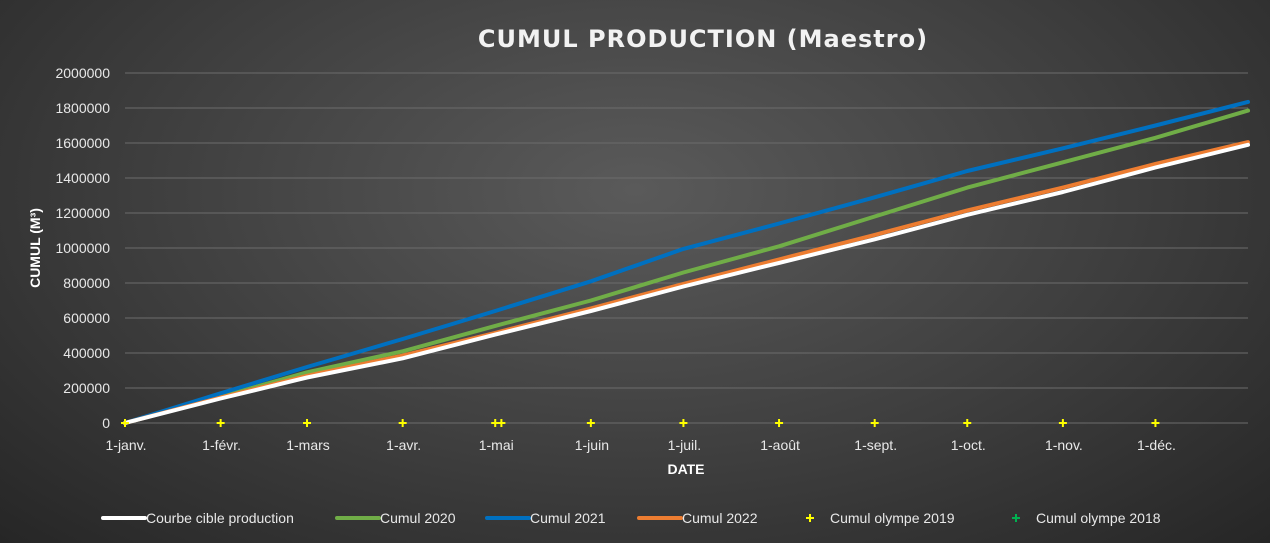 This screenshot has width=1270, height=543. Describe the element at coordinates (892, 518) in the screenshot. I see `legend-label: Cumul olympe 2019` at that location.